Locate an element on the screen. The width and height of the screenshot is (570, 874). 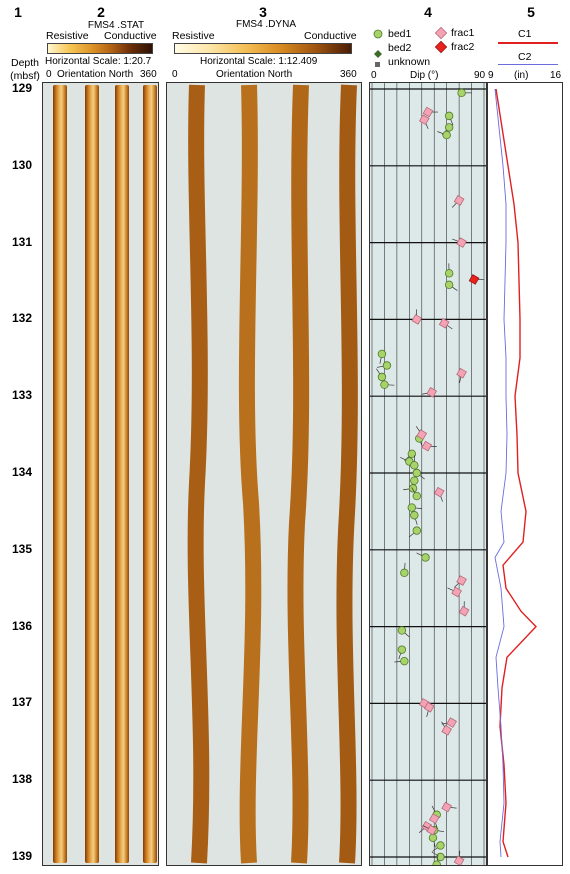
depth-tick-label: 135 is located at coordinates (22, 548).